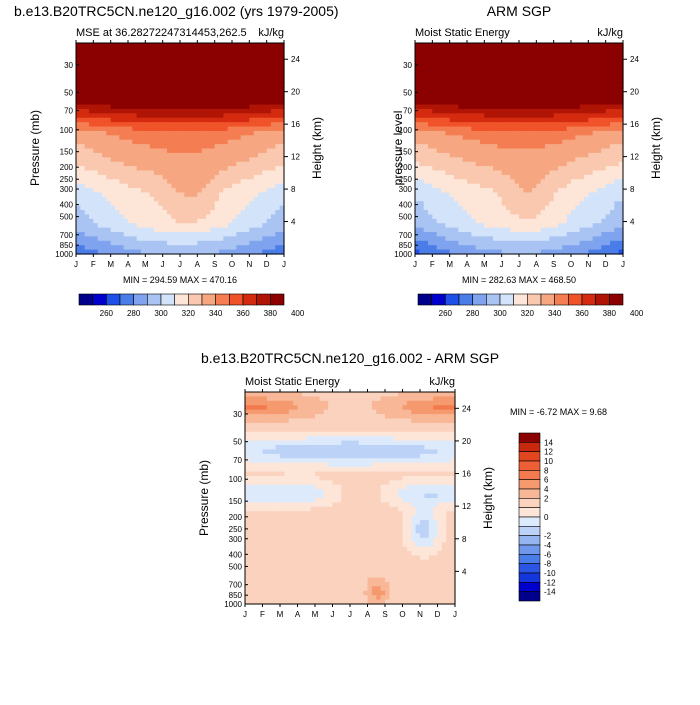 The image size is (700, 705). I want to click on colorbar-swatch, so click(277, 299).